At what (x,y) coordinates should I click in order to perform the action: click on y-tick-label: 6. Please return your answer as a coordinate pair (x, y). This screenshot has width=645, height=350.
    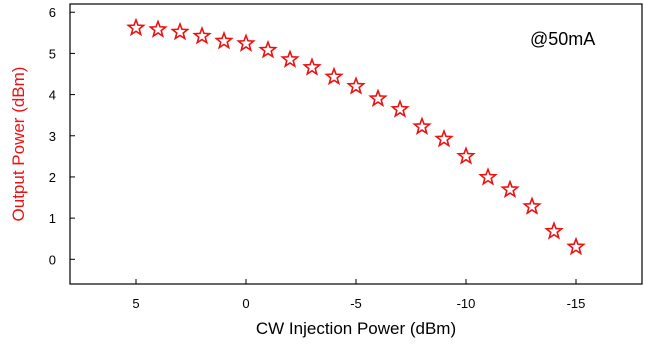
    Looking at the image, I should click on (52, 12).